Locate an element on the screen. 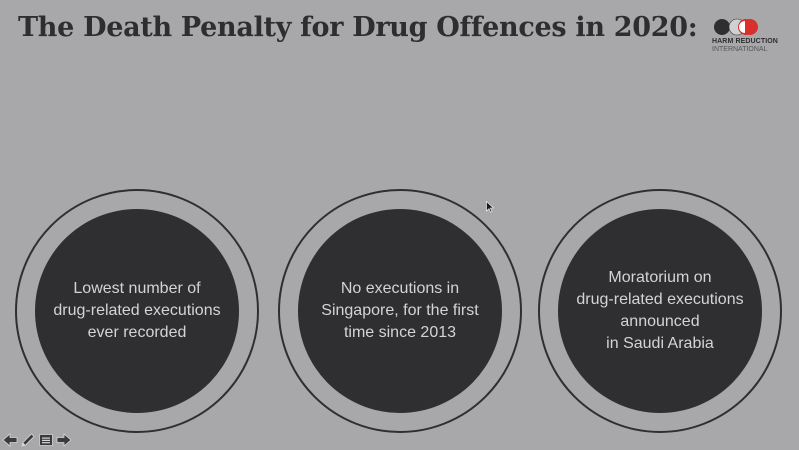  logo-text-line2: INTERNATIONAL is located at coordinates (740, 49).